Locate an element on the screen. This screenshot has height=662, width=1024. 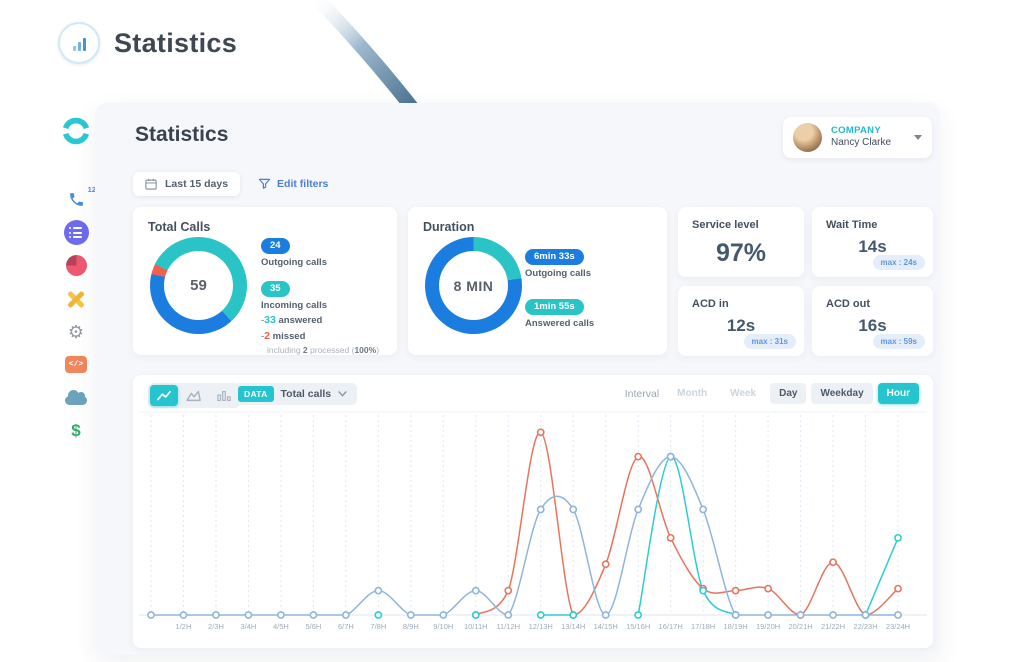
acd-in-card: ACD in 12s max : 31s is located at coordinates (741, 321).